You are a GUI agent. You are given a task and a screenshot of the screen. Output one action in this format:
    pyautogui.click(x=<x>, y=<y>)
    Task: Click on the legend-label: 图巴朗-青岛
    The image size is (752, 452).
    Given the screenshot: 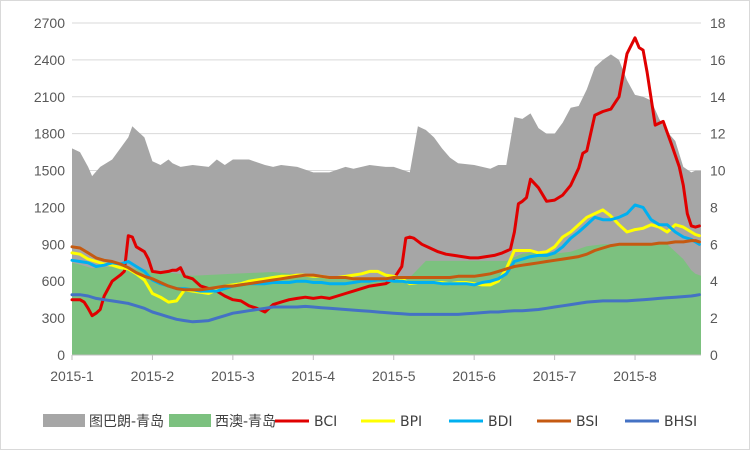 What is the action you would take?
    pyautogui.click(x=126, y=422)
    